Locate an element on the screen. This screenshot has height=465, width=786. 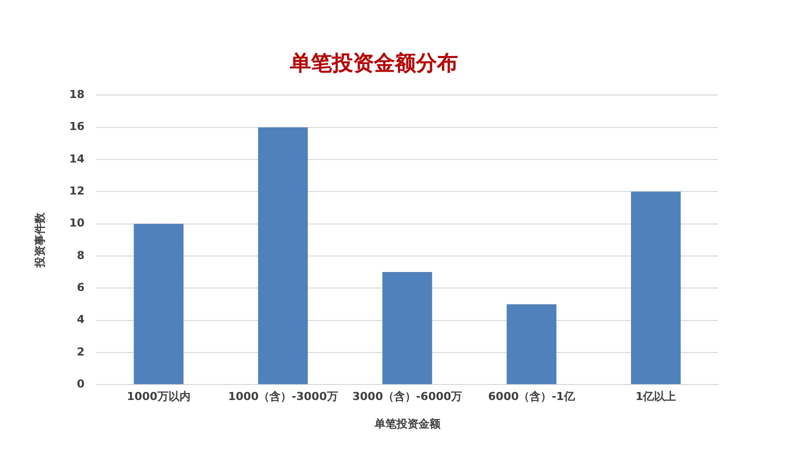
y-axis-title: 投资事件数 is located at coordinates (39, 239).